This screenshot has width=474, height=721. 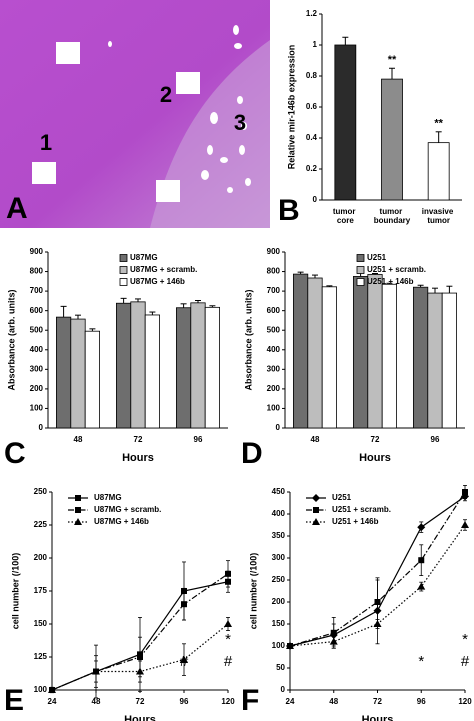 I want to click on y-tick-label: 0.6, so click(x=312, y=106).